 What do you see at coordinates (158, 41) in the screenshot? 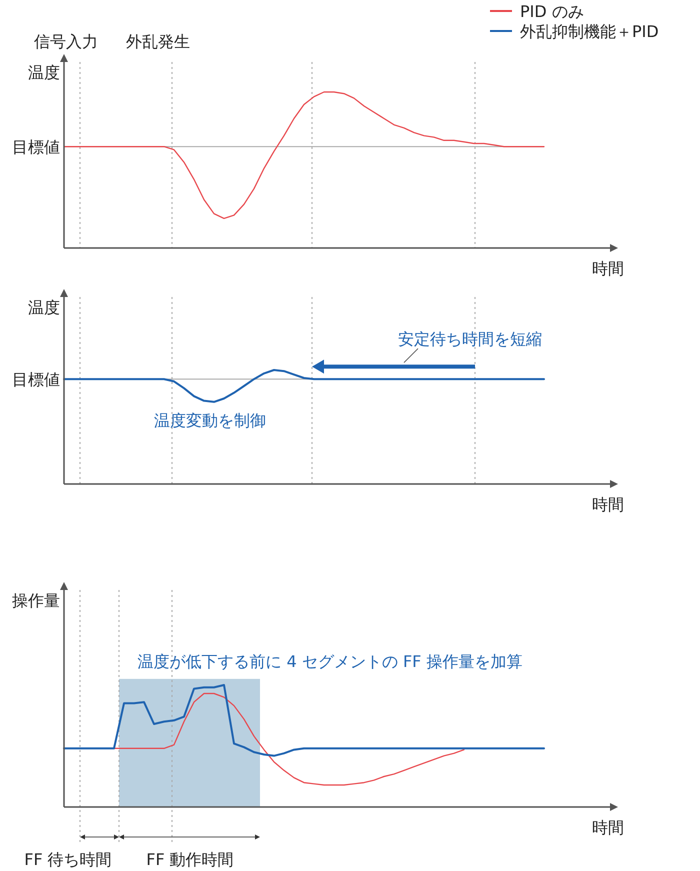
I see `text: 外乱発生` at bounding box center [158, 41].